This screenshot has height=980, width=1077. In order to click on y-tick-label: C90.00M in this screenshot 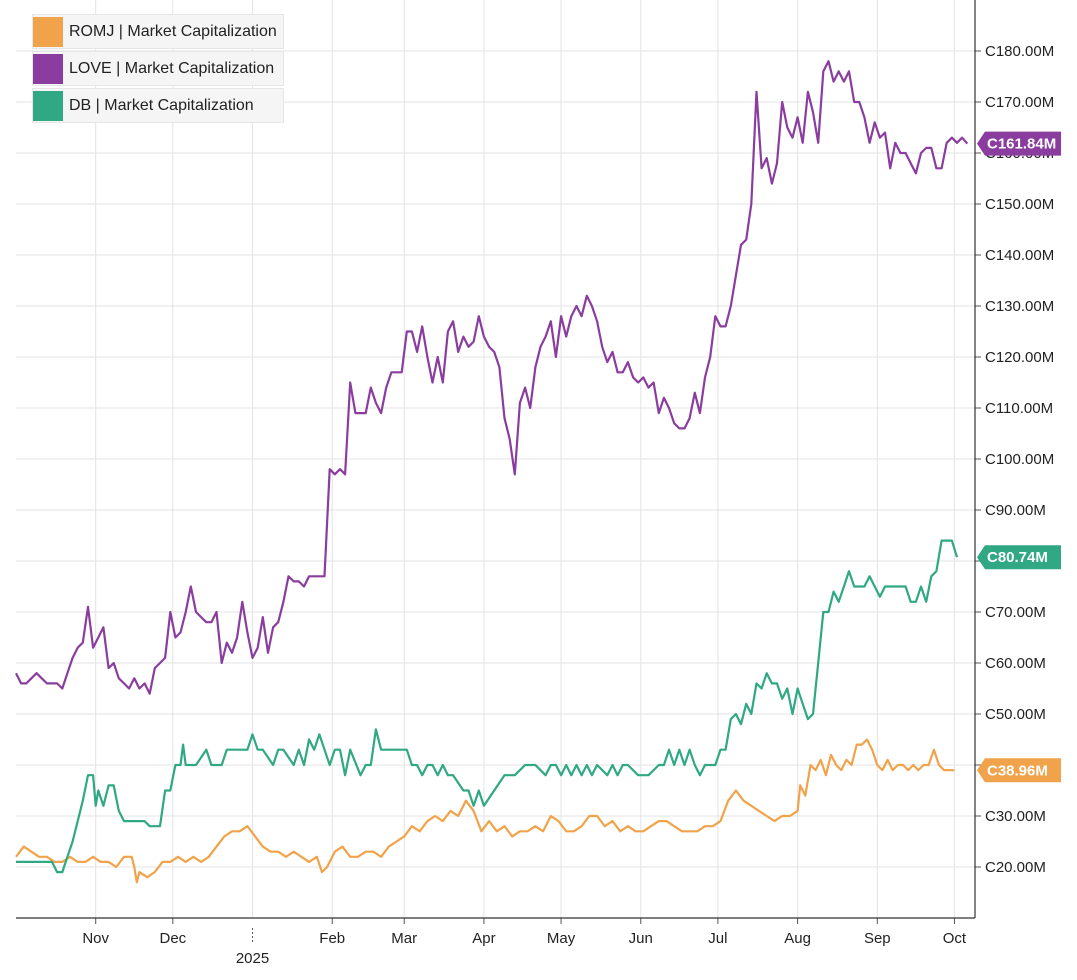, I will do `click(1015, 510)`.